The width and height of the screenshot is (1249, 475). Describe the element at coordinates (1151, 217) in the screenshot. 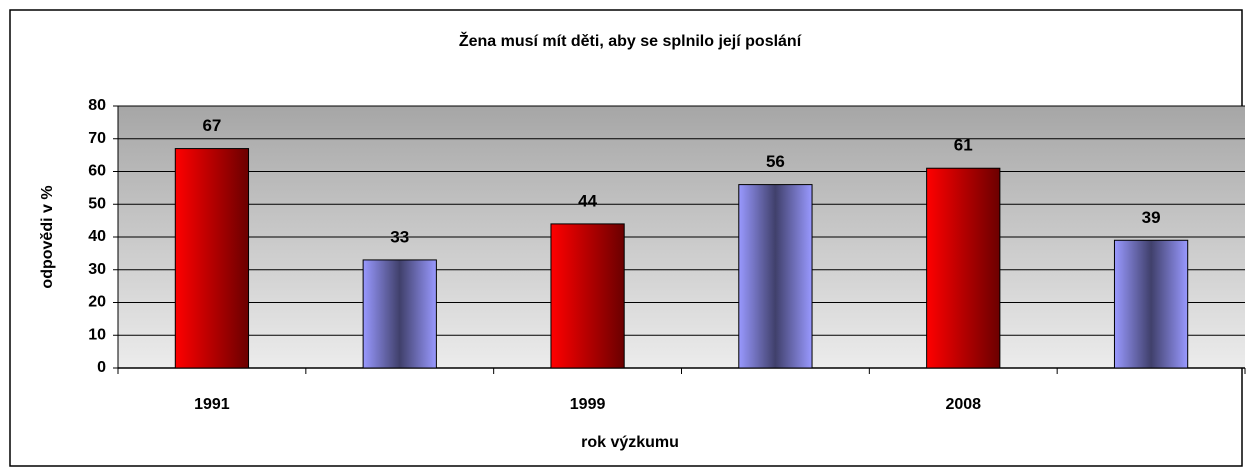

I see `data-label: 39` at that location.